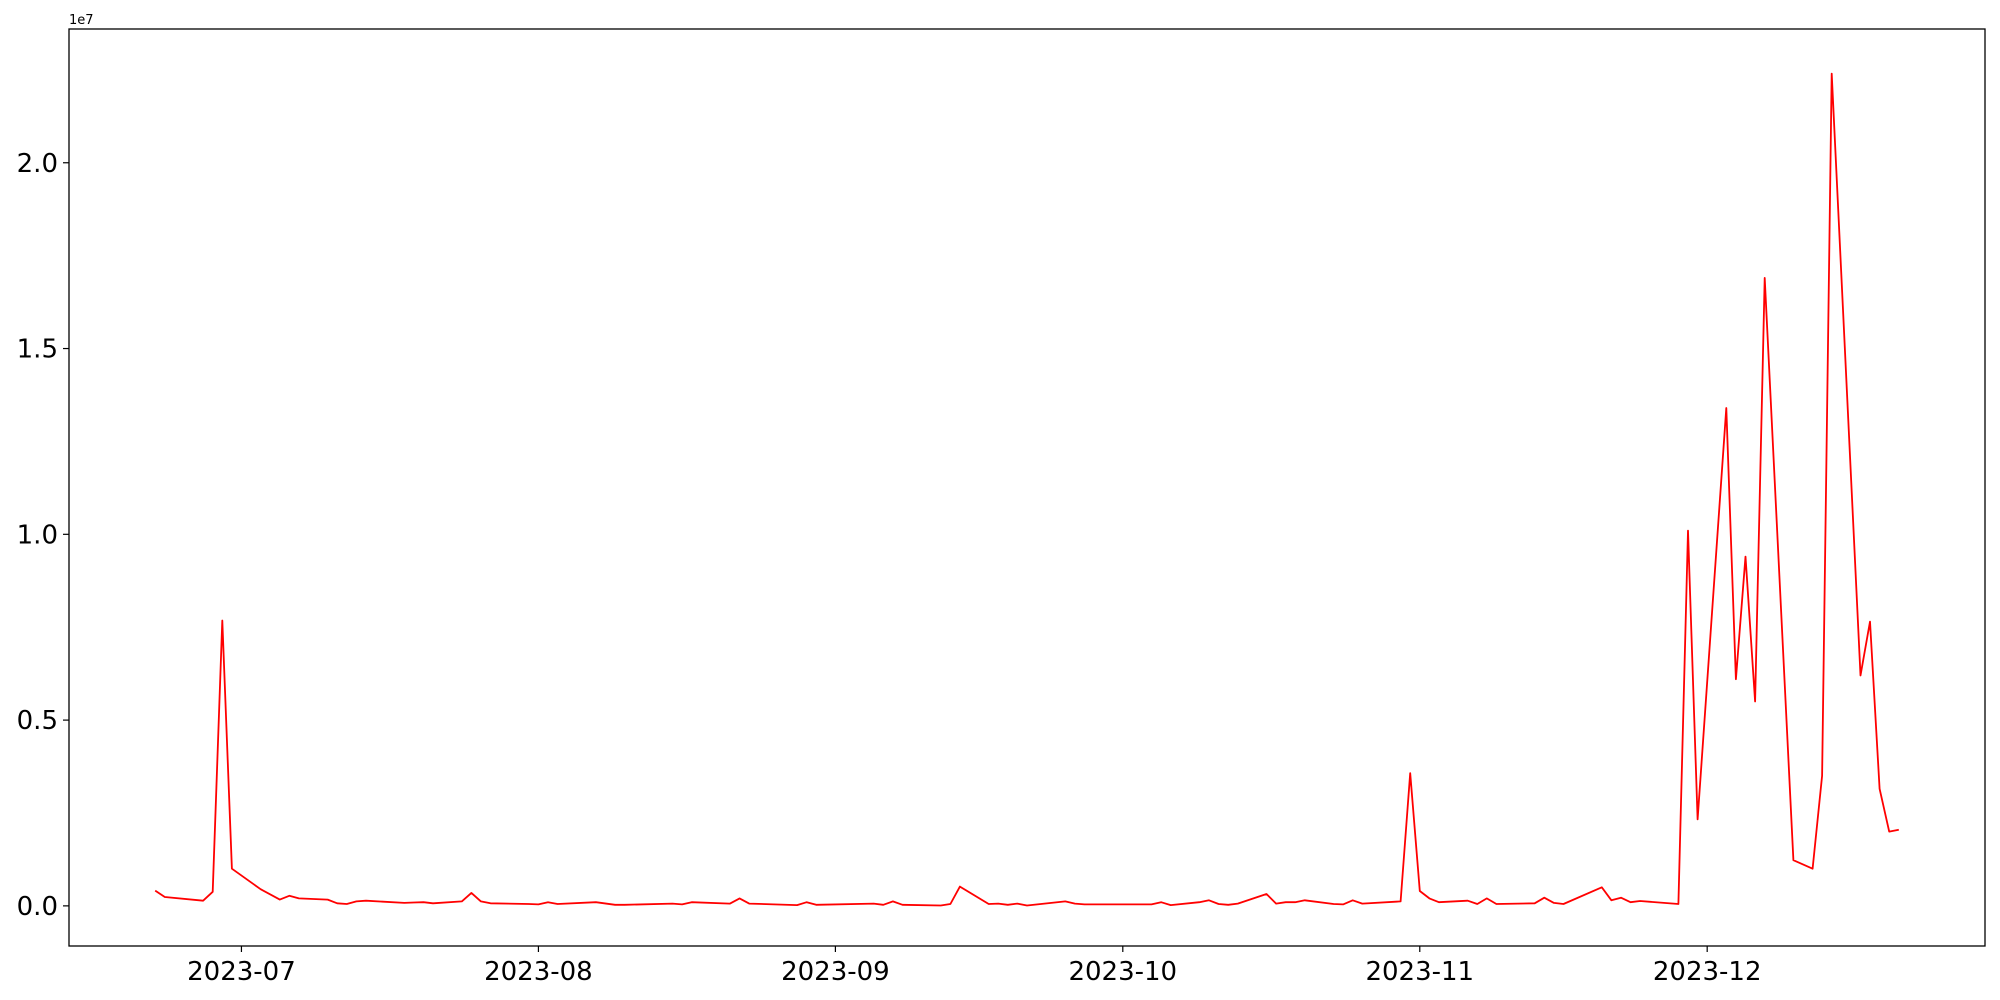  I want to click on x-tick-label: 2023-07, so click(241, 972).